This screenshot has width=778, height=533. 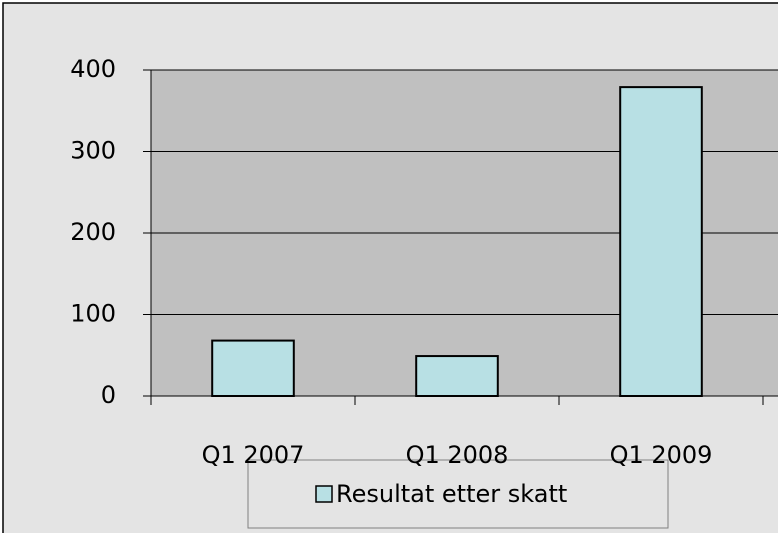 I want to click on y-tick-label: 0, so click(x=108, y=395).